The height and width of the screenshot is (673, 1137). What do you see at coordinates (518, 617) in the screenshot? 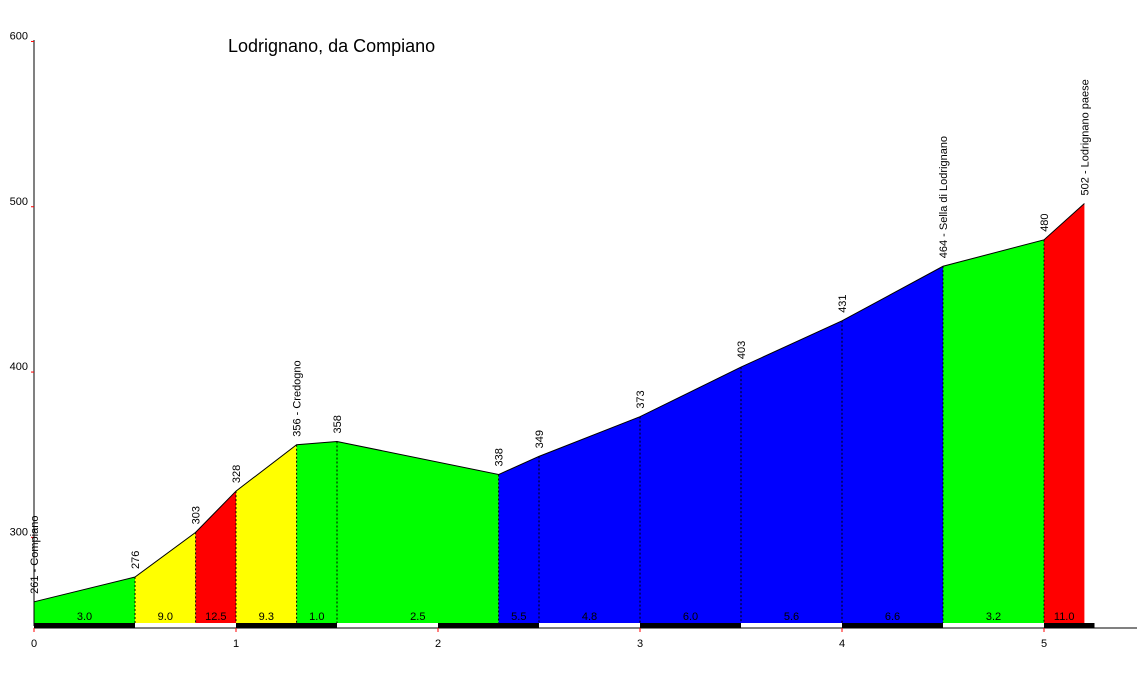
I see `gradient-label: 5.5` at bounding box center [518, 617].